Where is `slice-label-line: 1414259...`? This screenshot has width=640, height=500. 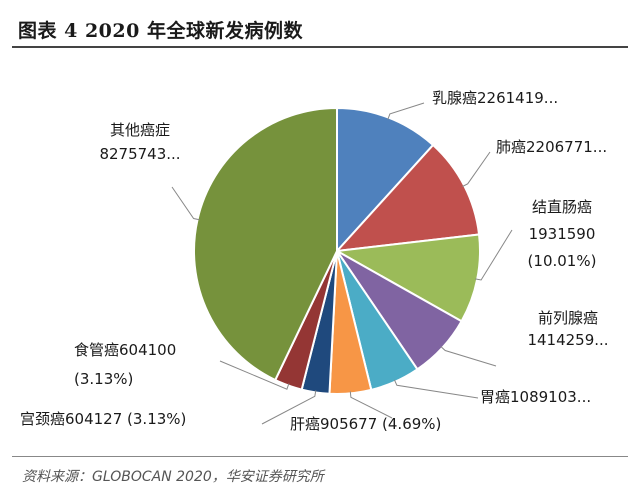
slice-label-line: 1414259... is located at coordinates (567, 340).